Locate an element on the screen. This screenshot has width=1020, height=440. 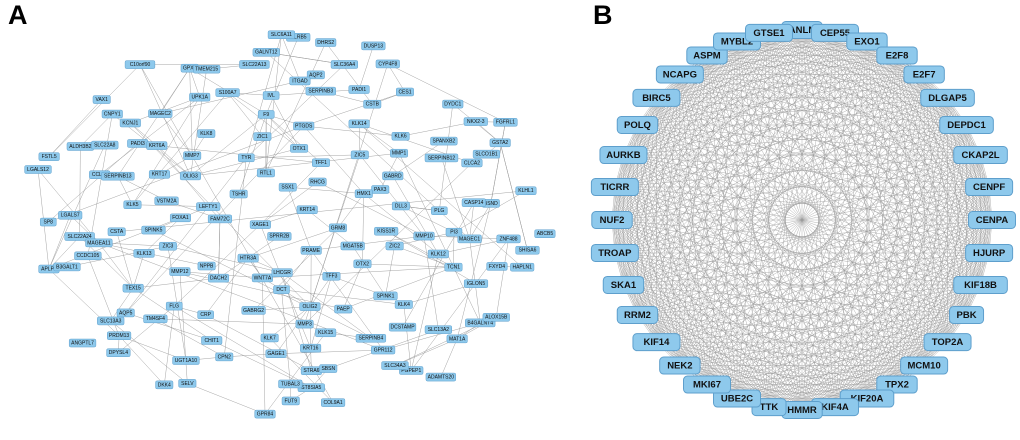
gene-label: FLG is located at coordinates (174, 307).